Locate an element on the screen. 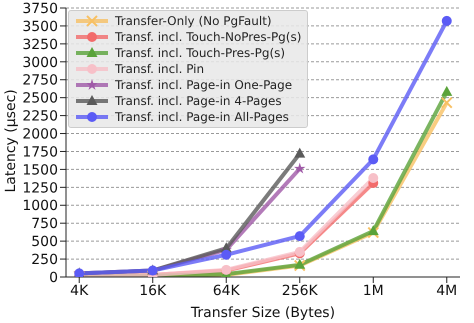  x-tick-label: 1M is located at coordinates (373, 290).